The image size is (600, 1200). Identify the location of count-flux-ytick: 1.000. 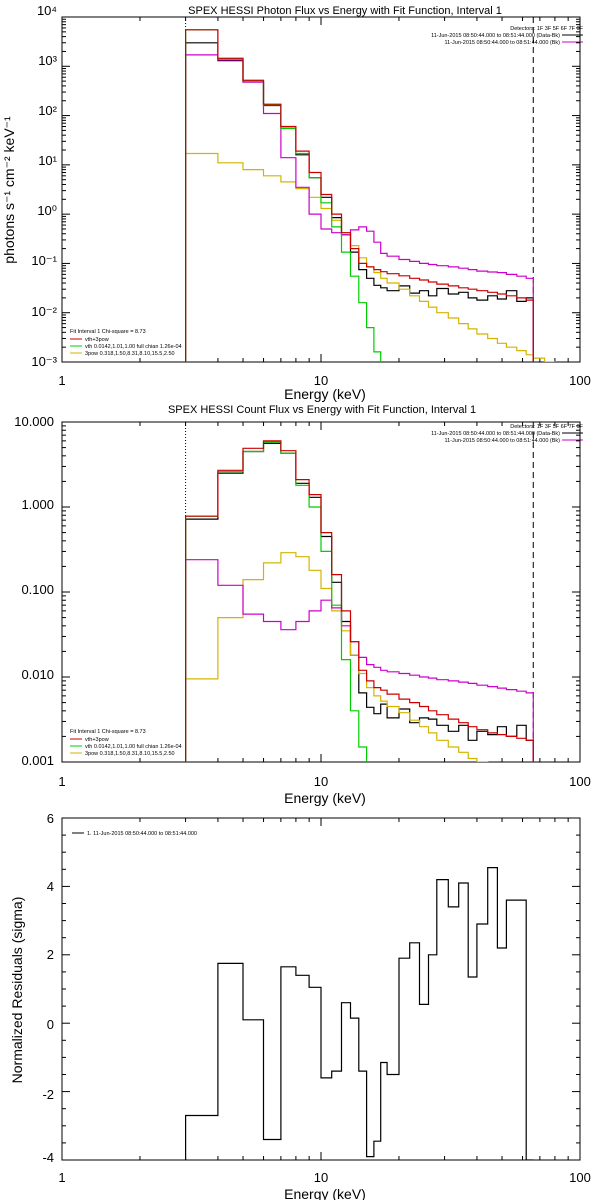
(37, 504).